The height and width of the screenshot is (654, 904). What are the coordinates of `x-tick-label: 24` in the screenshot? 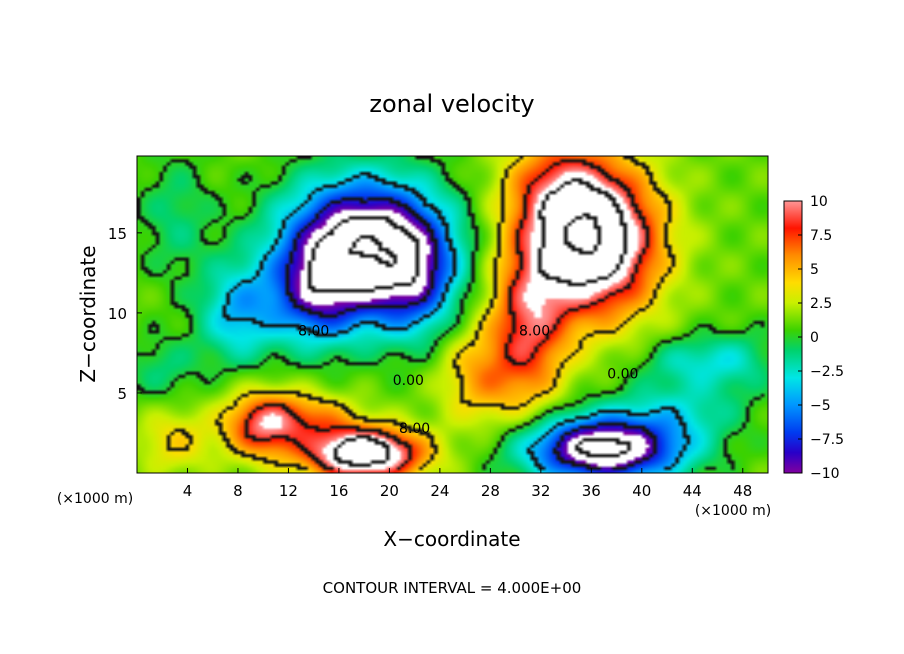 It's located at (439, 491).